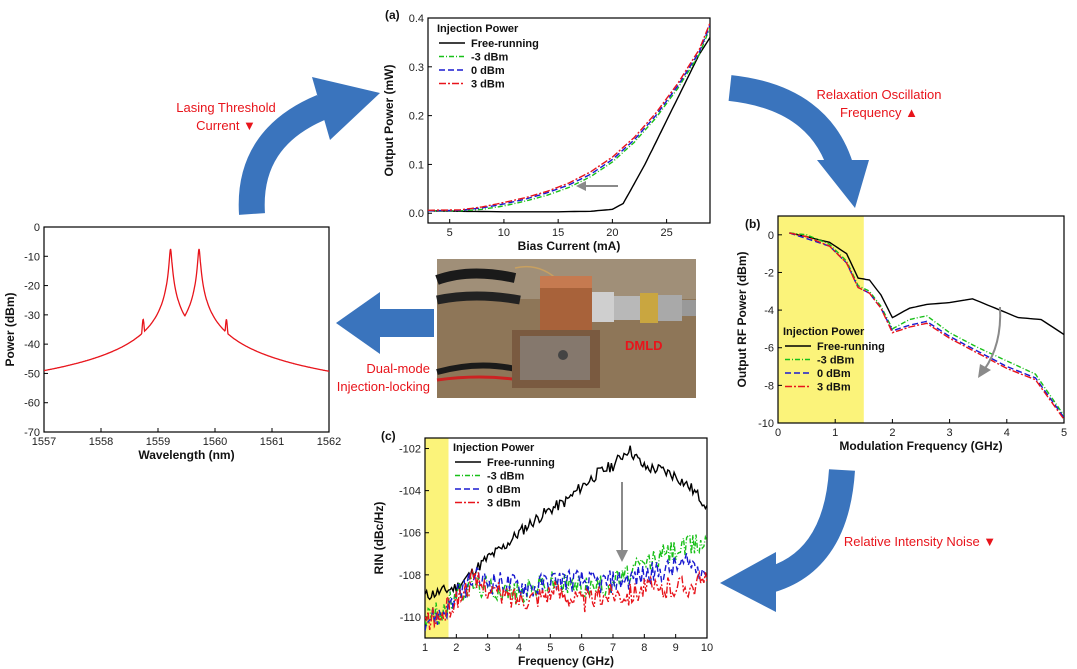  What do you see at coordinates (769, 273) in the screenshot?
I see `y-tick-label: -2` at bounding box center [769, 273].